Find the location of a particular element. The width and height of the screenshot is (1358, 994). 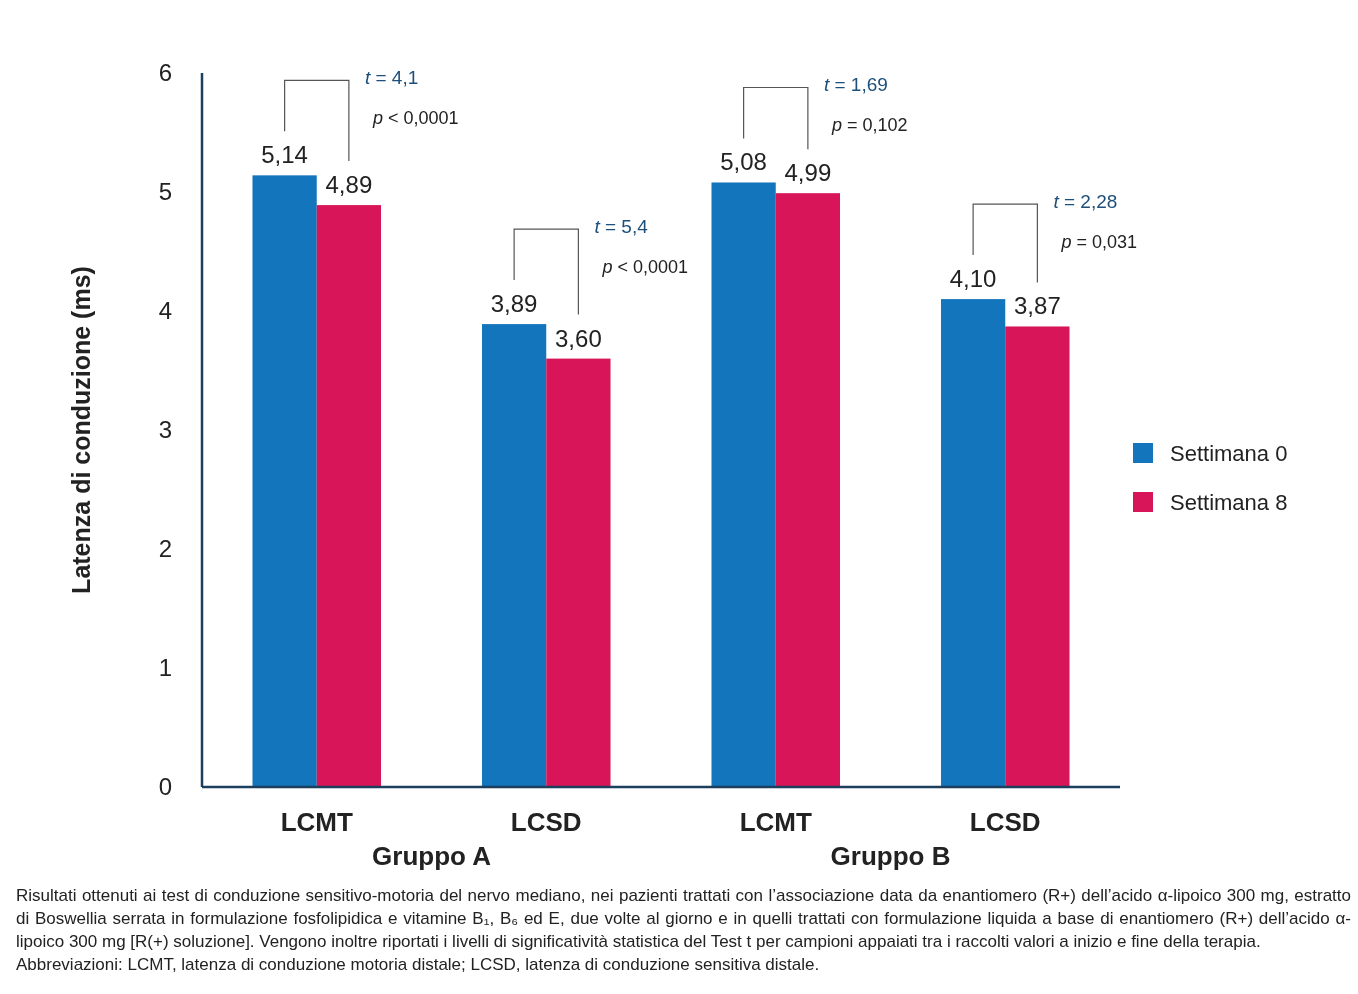

y-tick-label: 0 is located at coordinates (165, 787).